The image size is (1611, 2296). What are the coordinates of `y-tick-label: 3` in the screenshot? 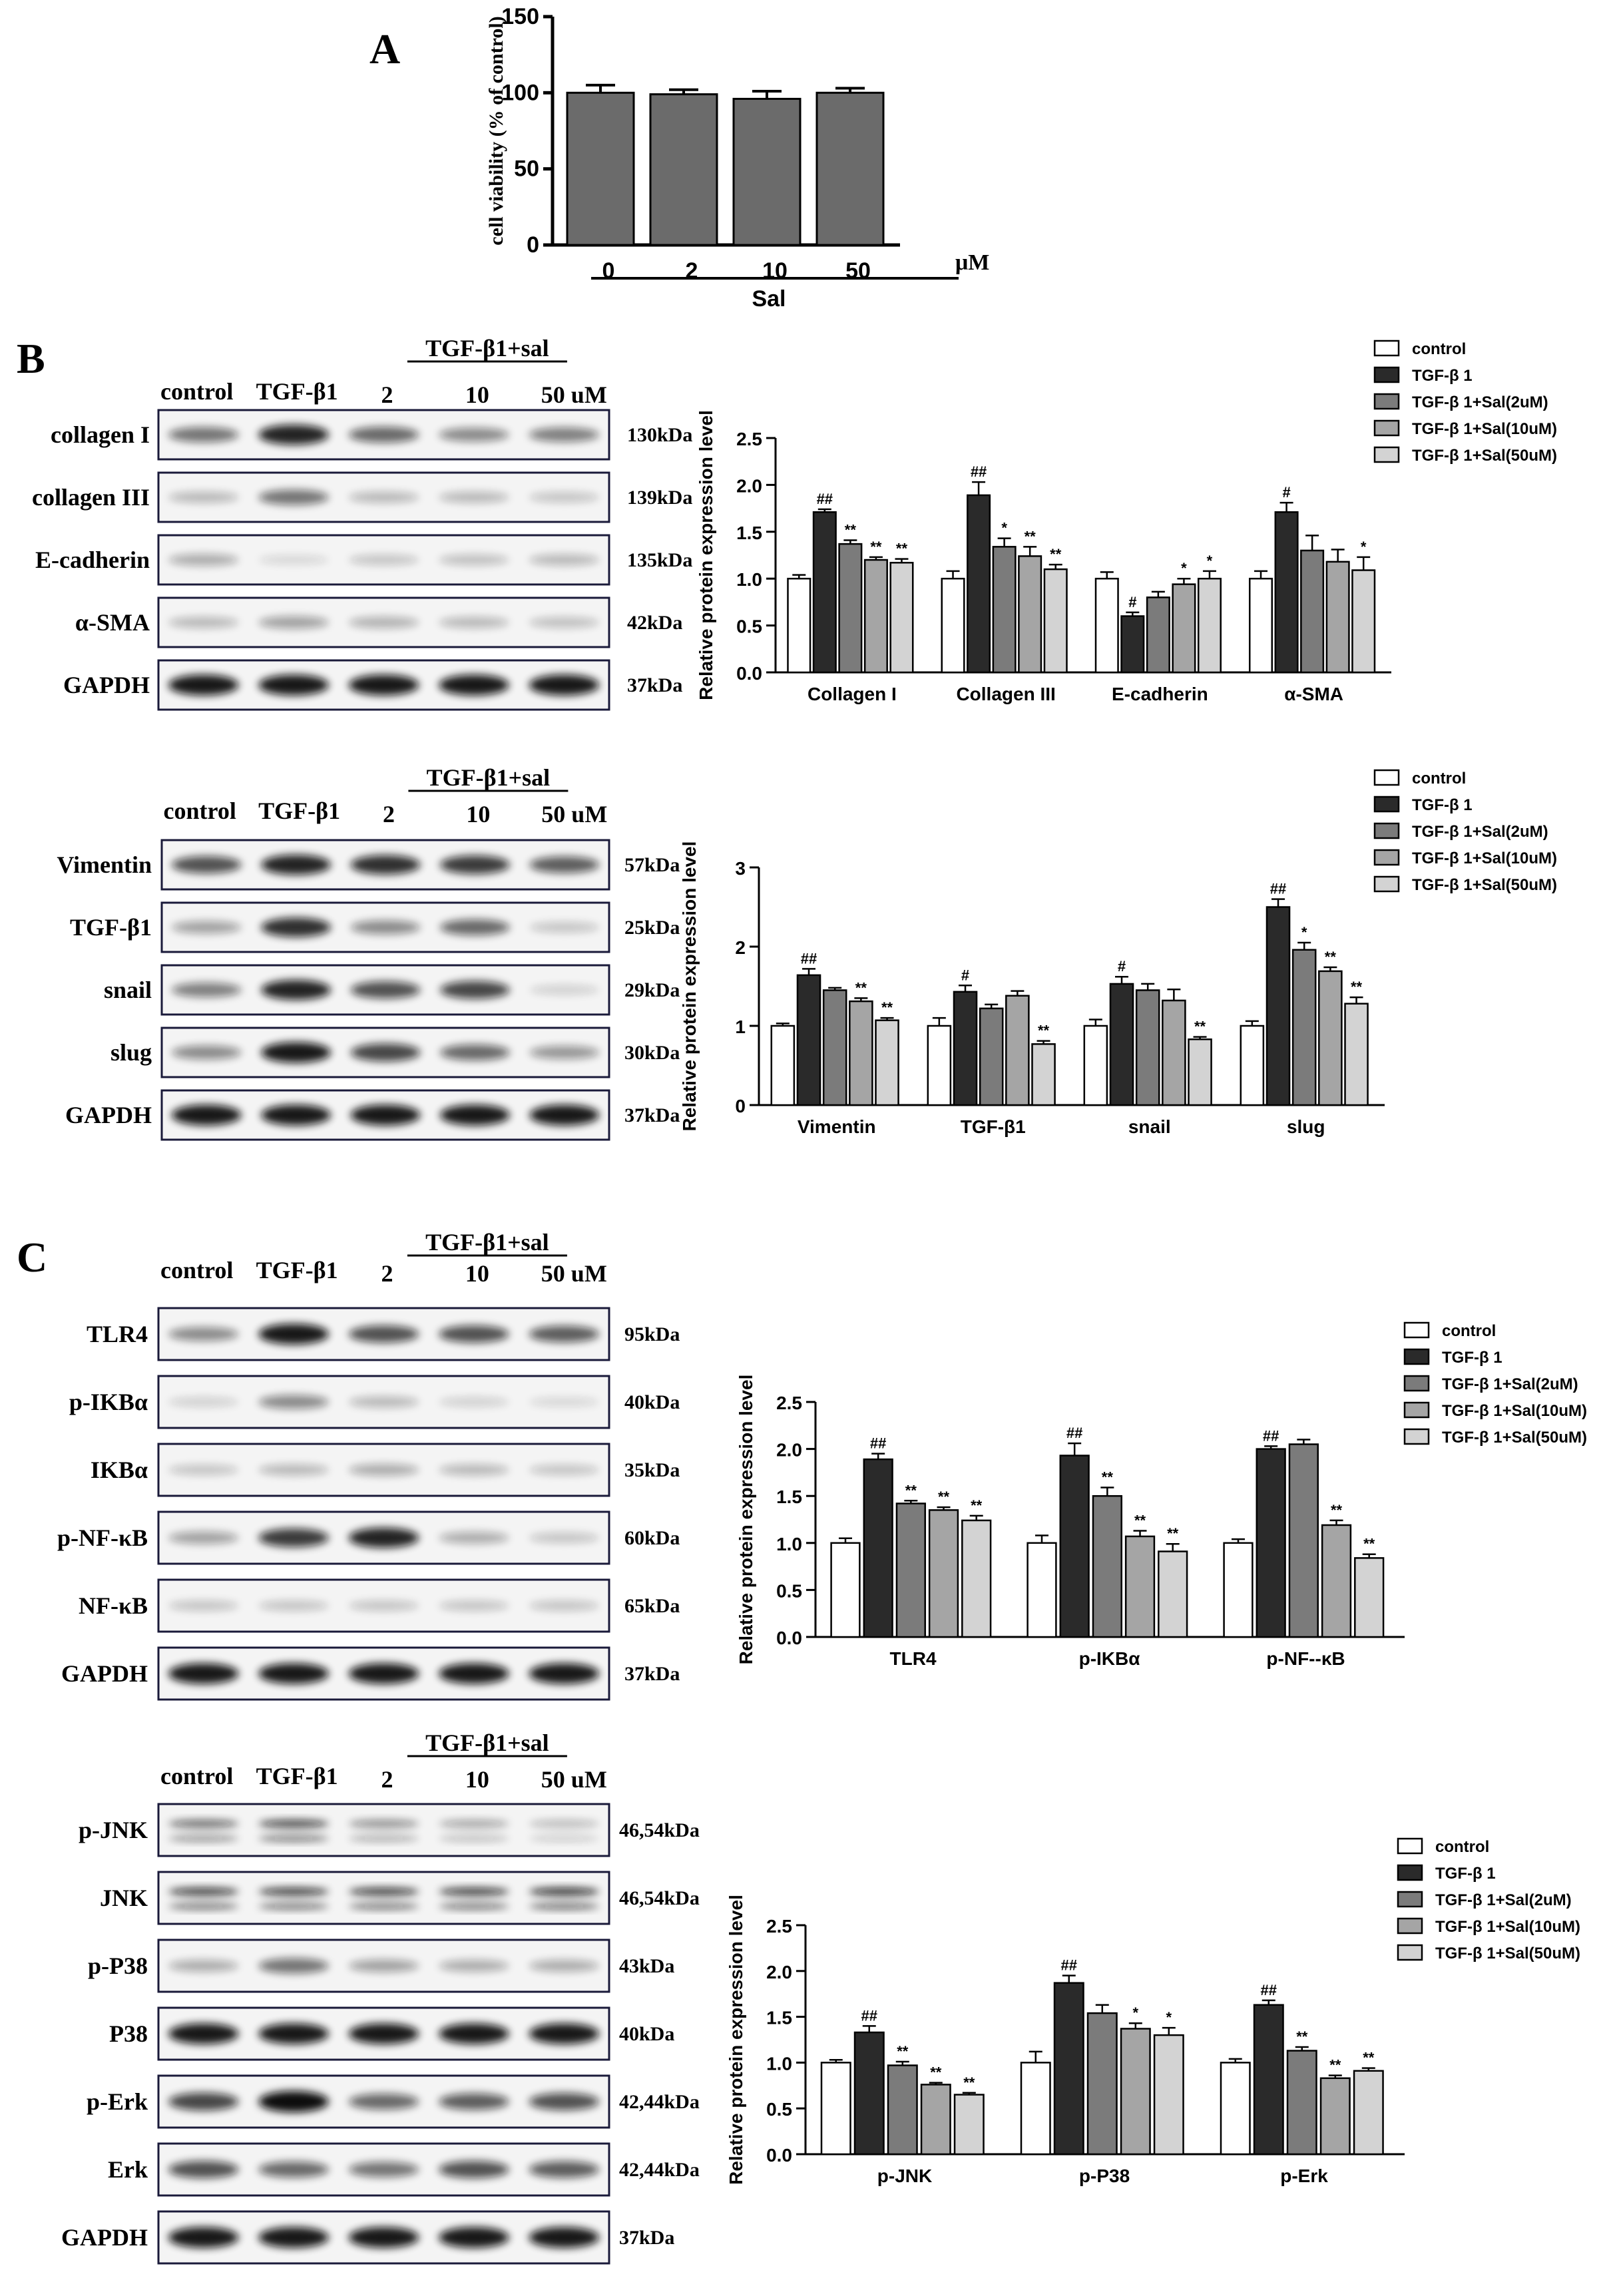 It's located at (740, 868).